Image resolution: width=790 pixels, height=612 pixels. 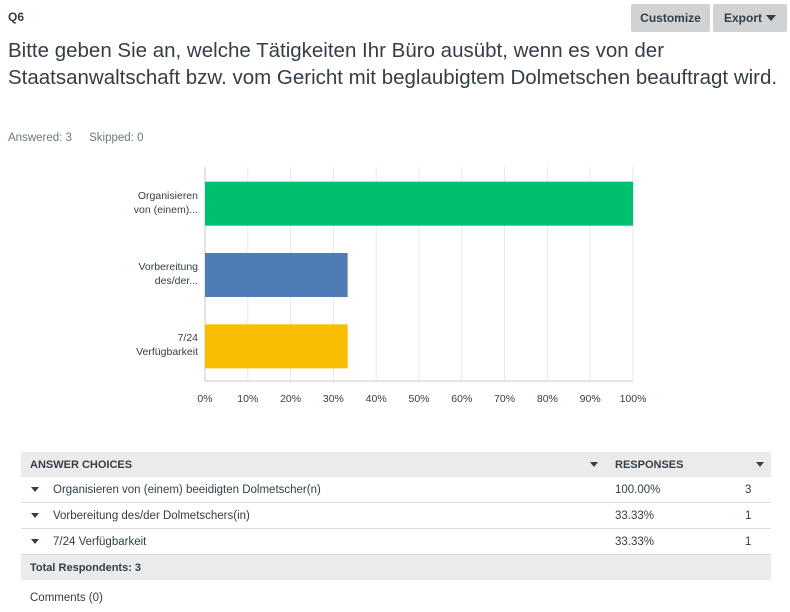 I want to click on tick-label: 30%, so click(x=333, y=399).